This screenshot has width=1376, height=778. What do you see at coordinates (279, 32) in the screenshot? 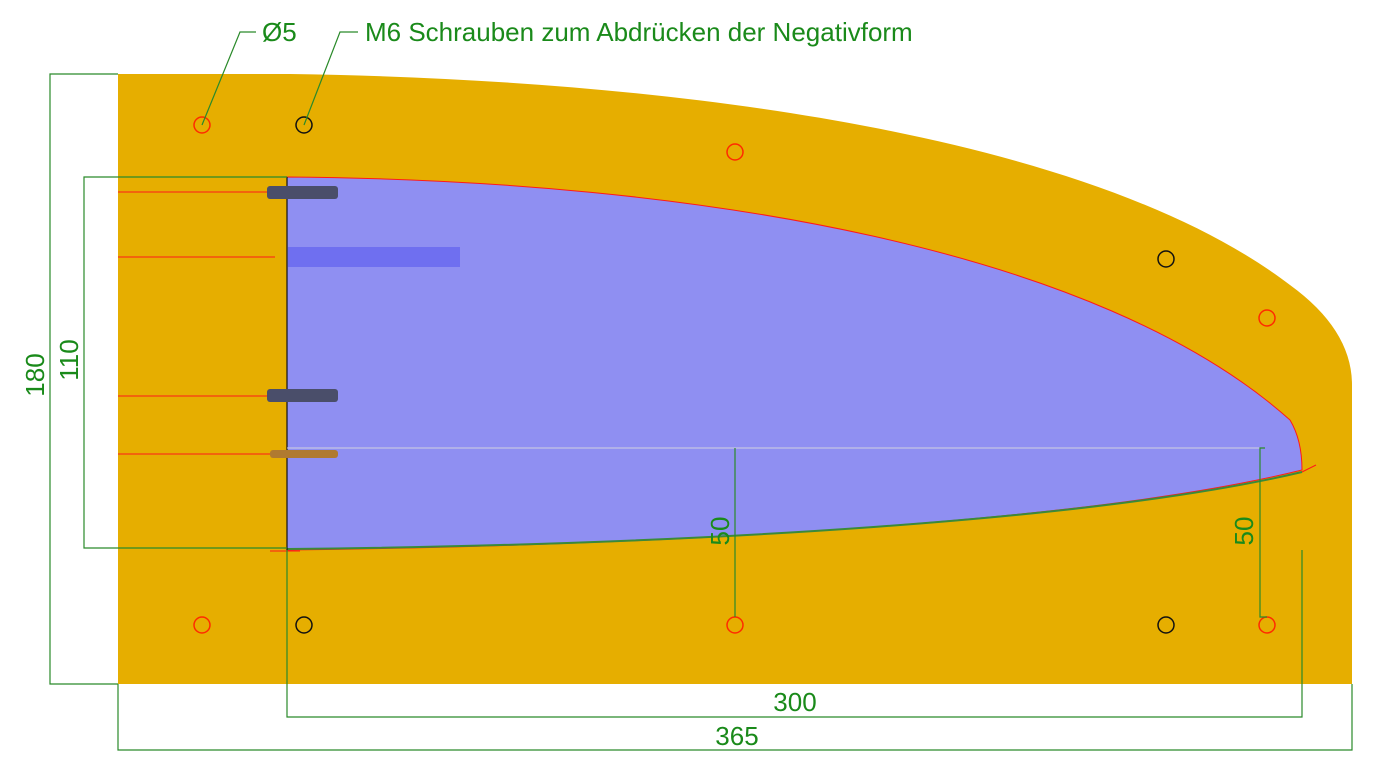
I see `hole-label: Ø5` at bounding box center [279, 32].